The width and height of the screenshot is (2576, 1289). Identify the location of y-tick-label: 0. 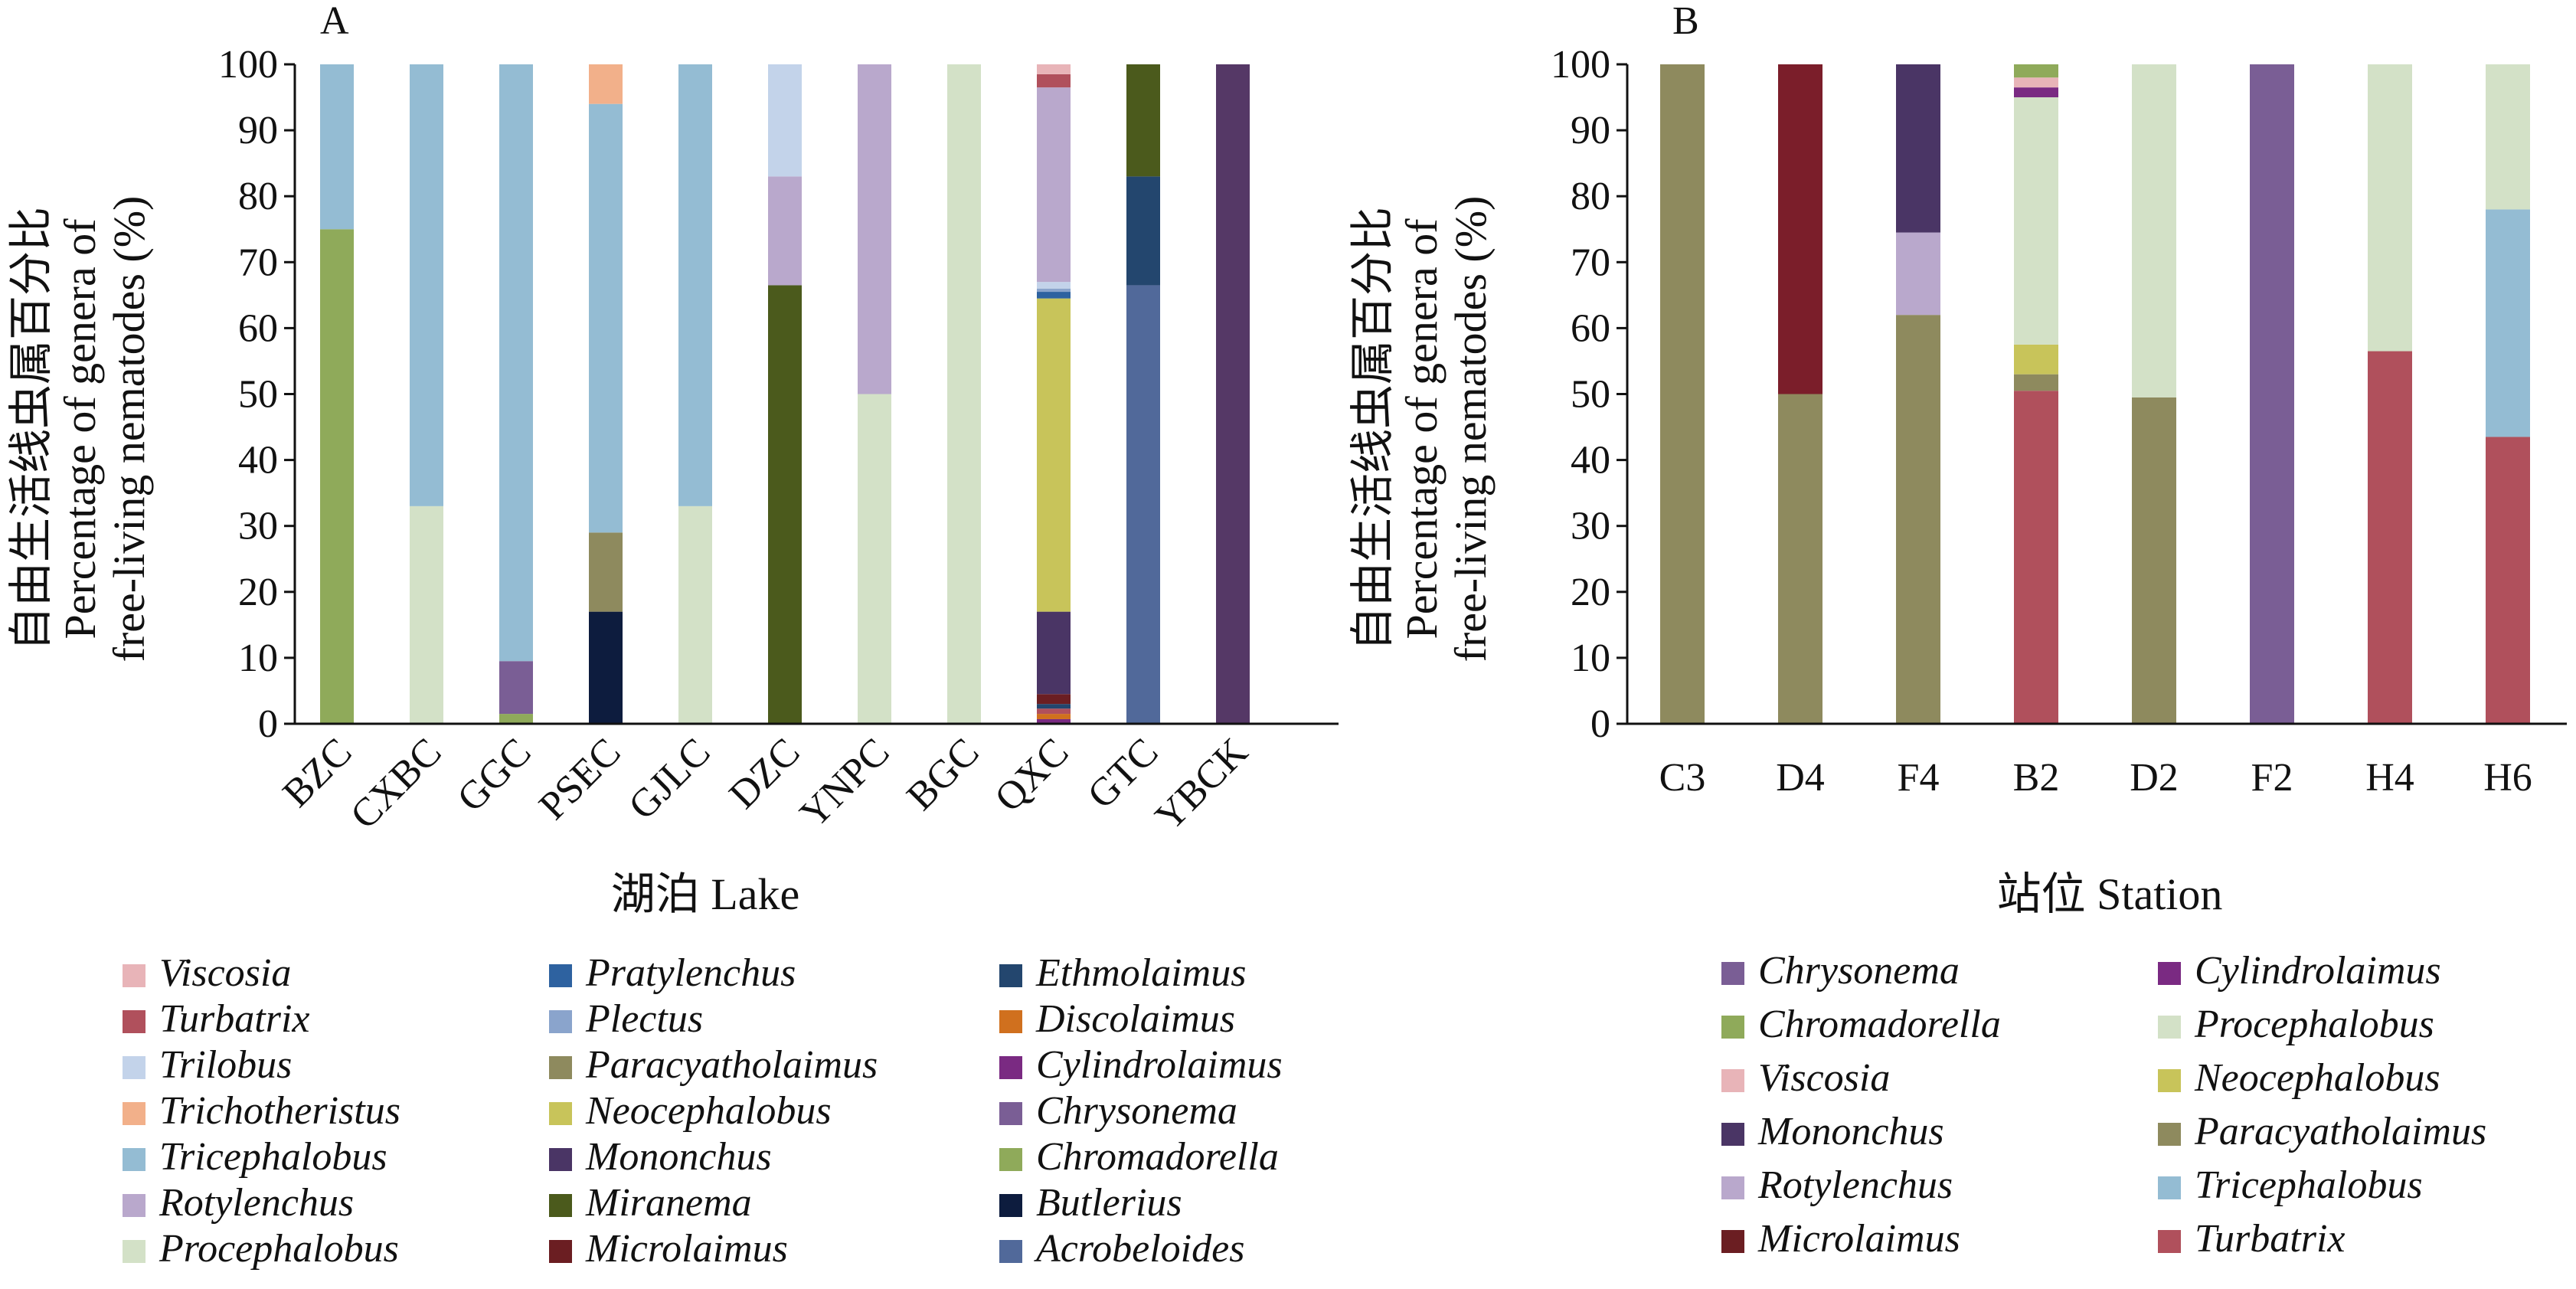
(1600, 724).